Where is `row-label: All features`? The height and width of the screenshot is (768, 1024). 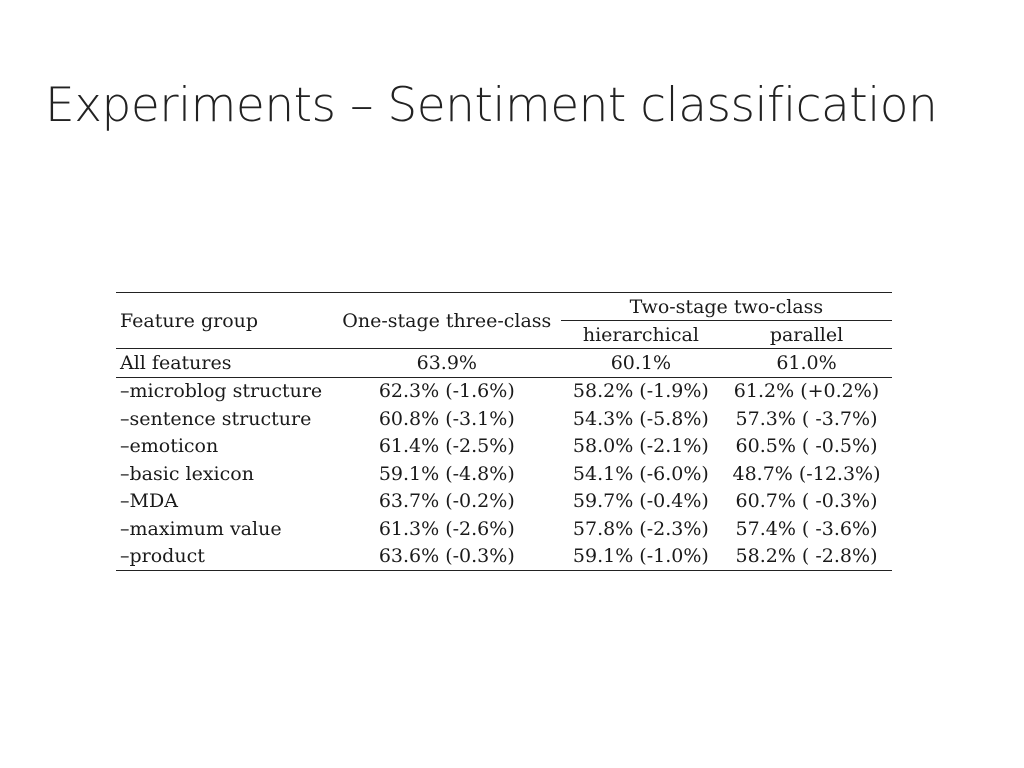 row-label: All features is located at coordinates (224, 362).